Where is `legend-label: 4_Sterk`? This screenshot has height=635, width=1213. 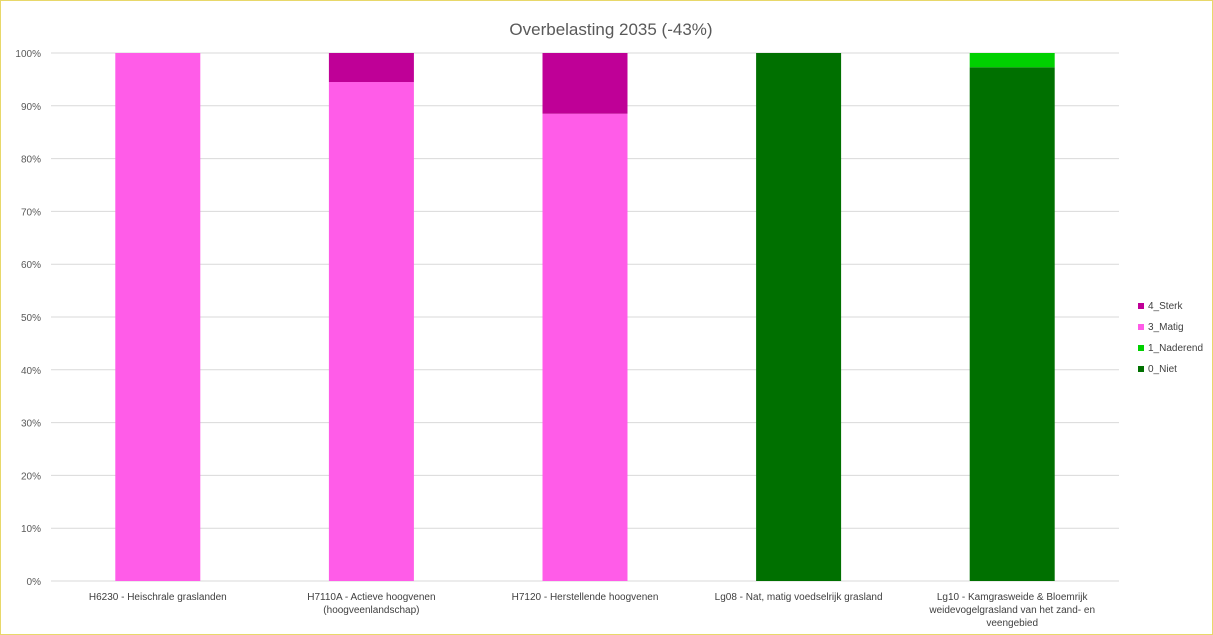
legend-label: 4_Sterk is located at coordinates (1165, 306).